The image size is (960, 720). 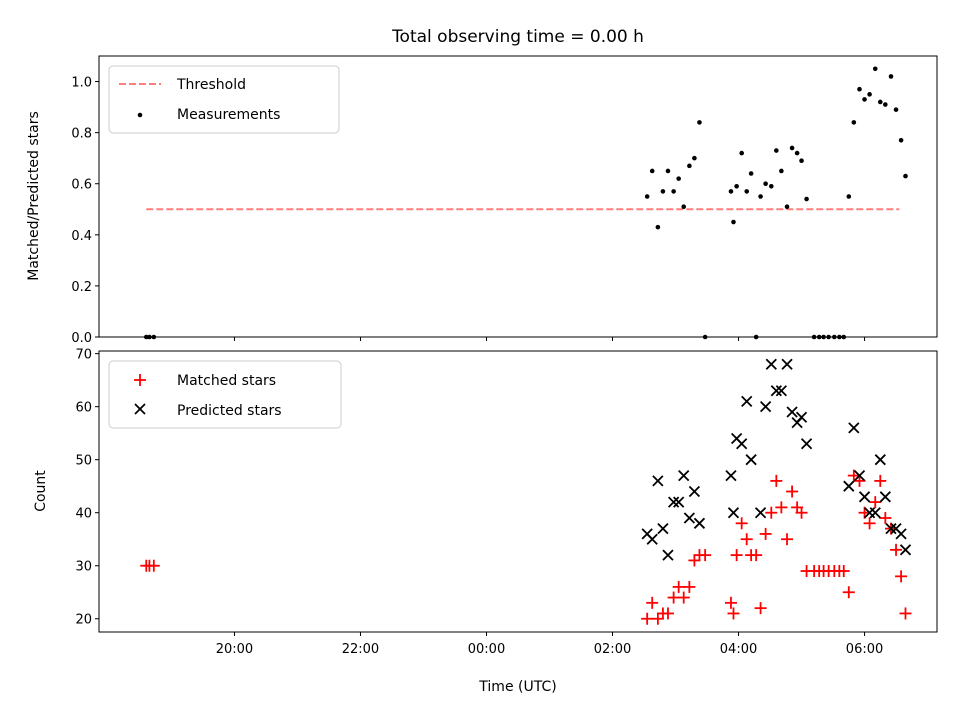 What do you see at coordinates (140, 409) in the screenshot?
I see `predicted-stars-legend-marker` at bounding box center [140, 409].